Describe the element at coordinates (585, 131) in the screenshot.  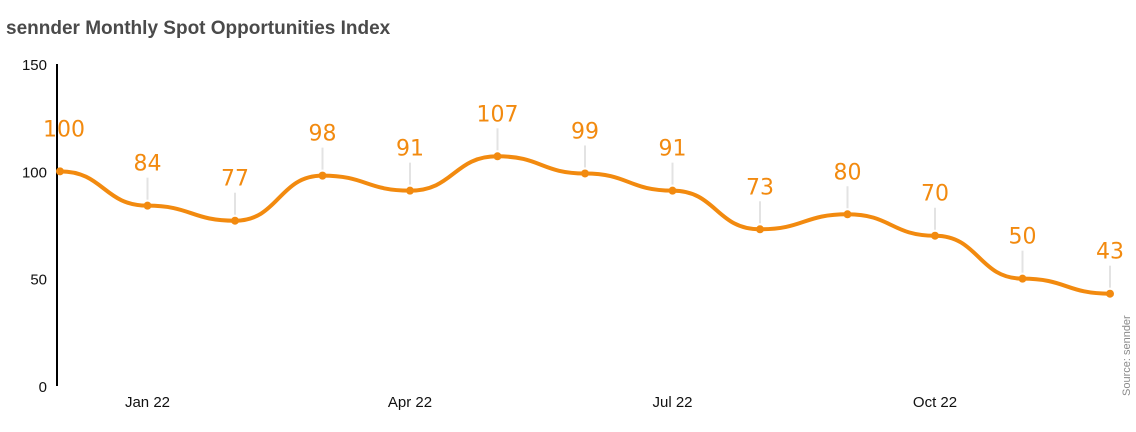
I see `data-label: 99` at that location.